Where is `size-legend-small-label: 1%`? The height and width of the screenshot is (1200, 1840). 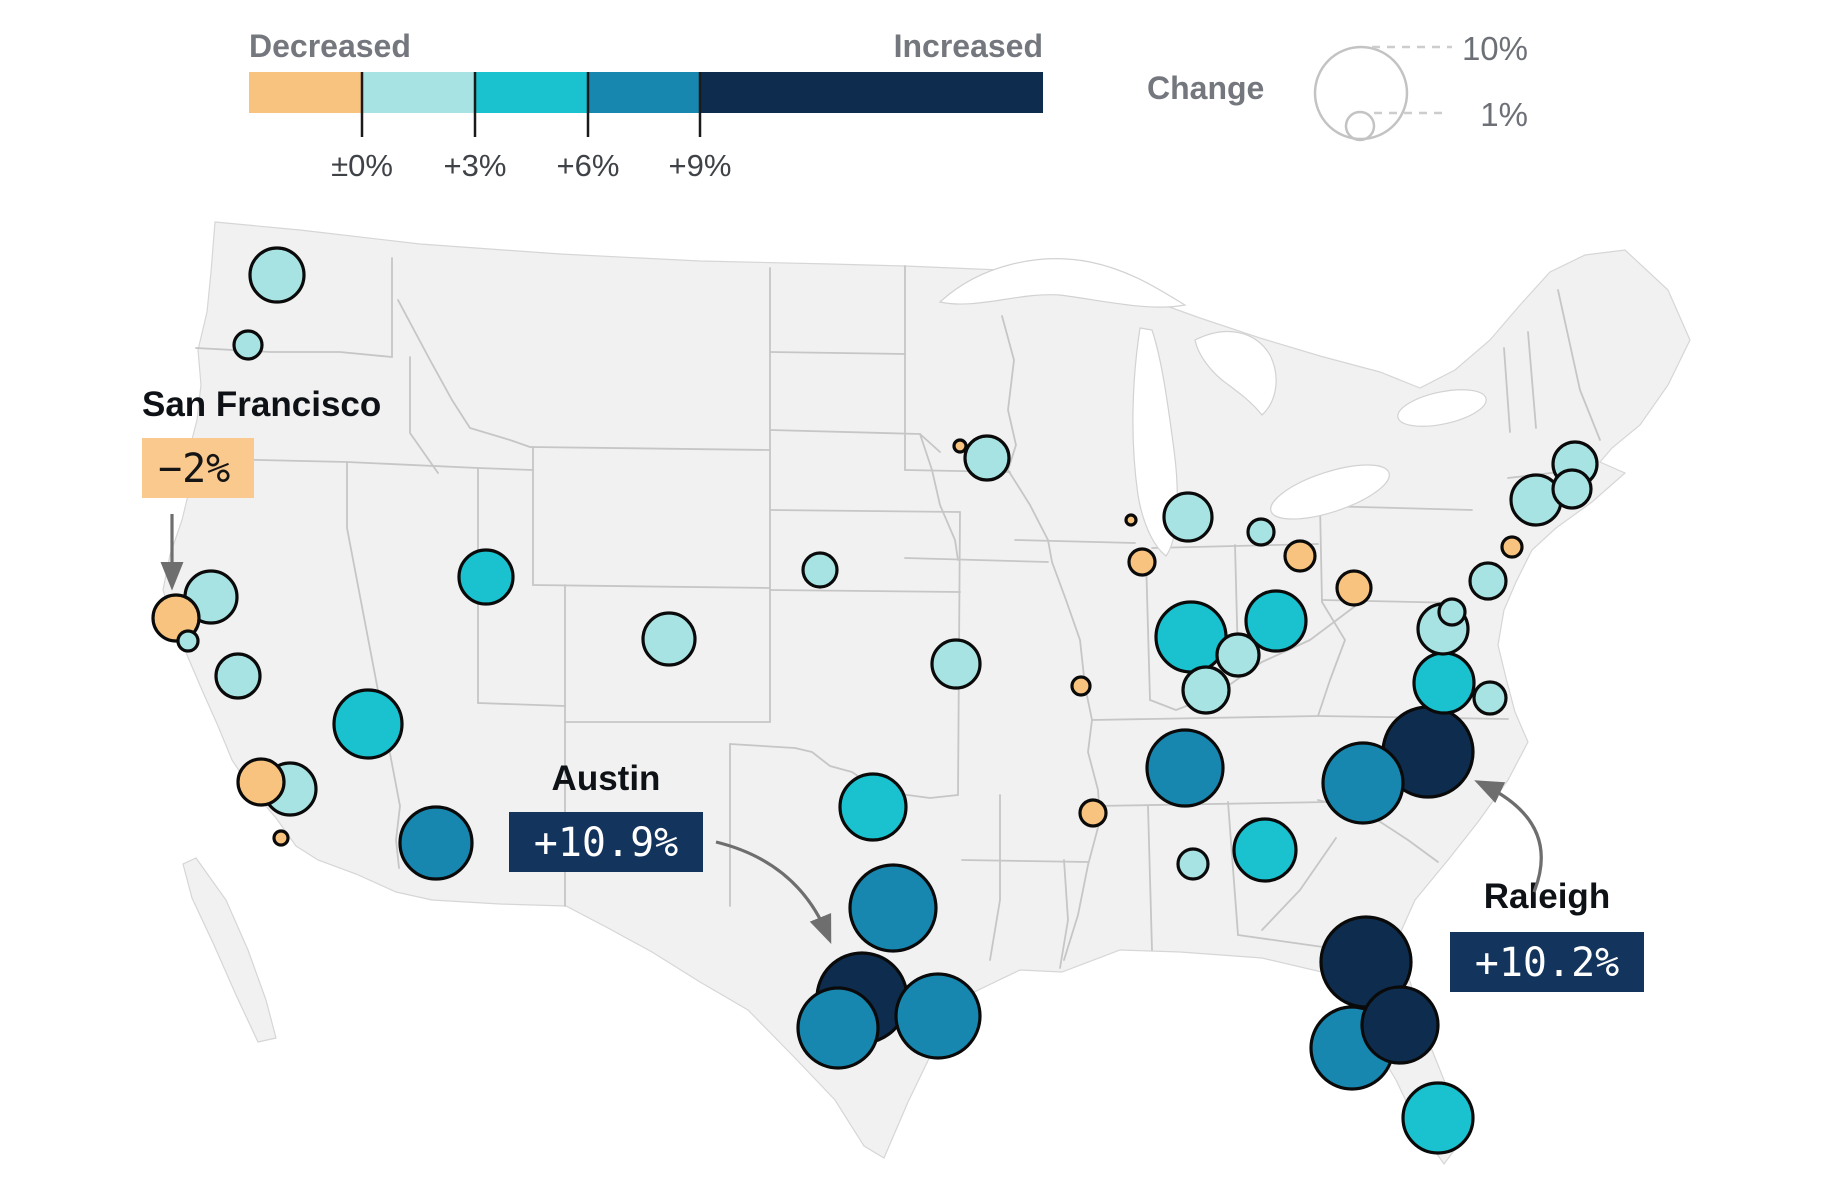 size-legend-small-label: 1% is located at coordinates (1504, 114).